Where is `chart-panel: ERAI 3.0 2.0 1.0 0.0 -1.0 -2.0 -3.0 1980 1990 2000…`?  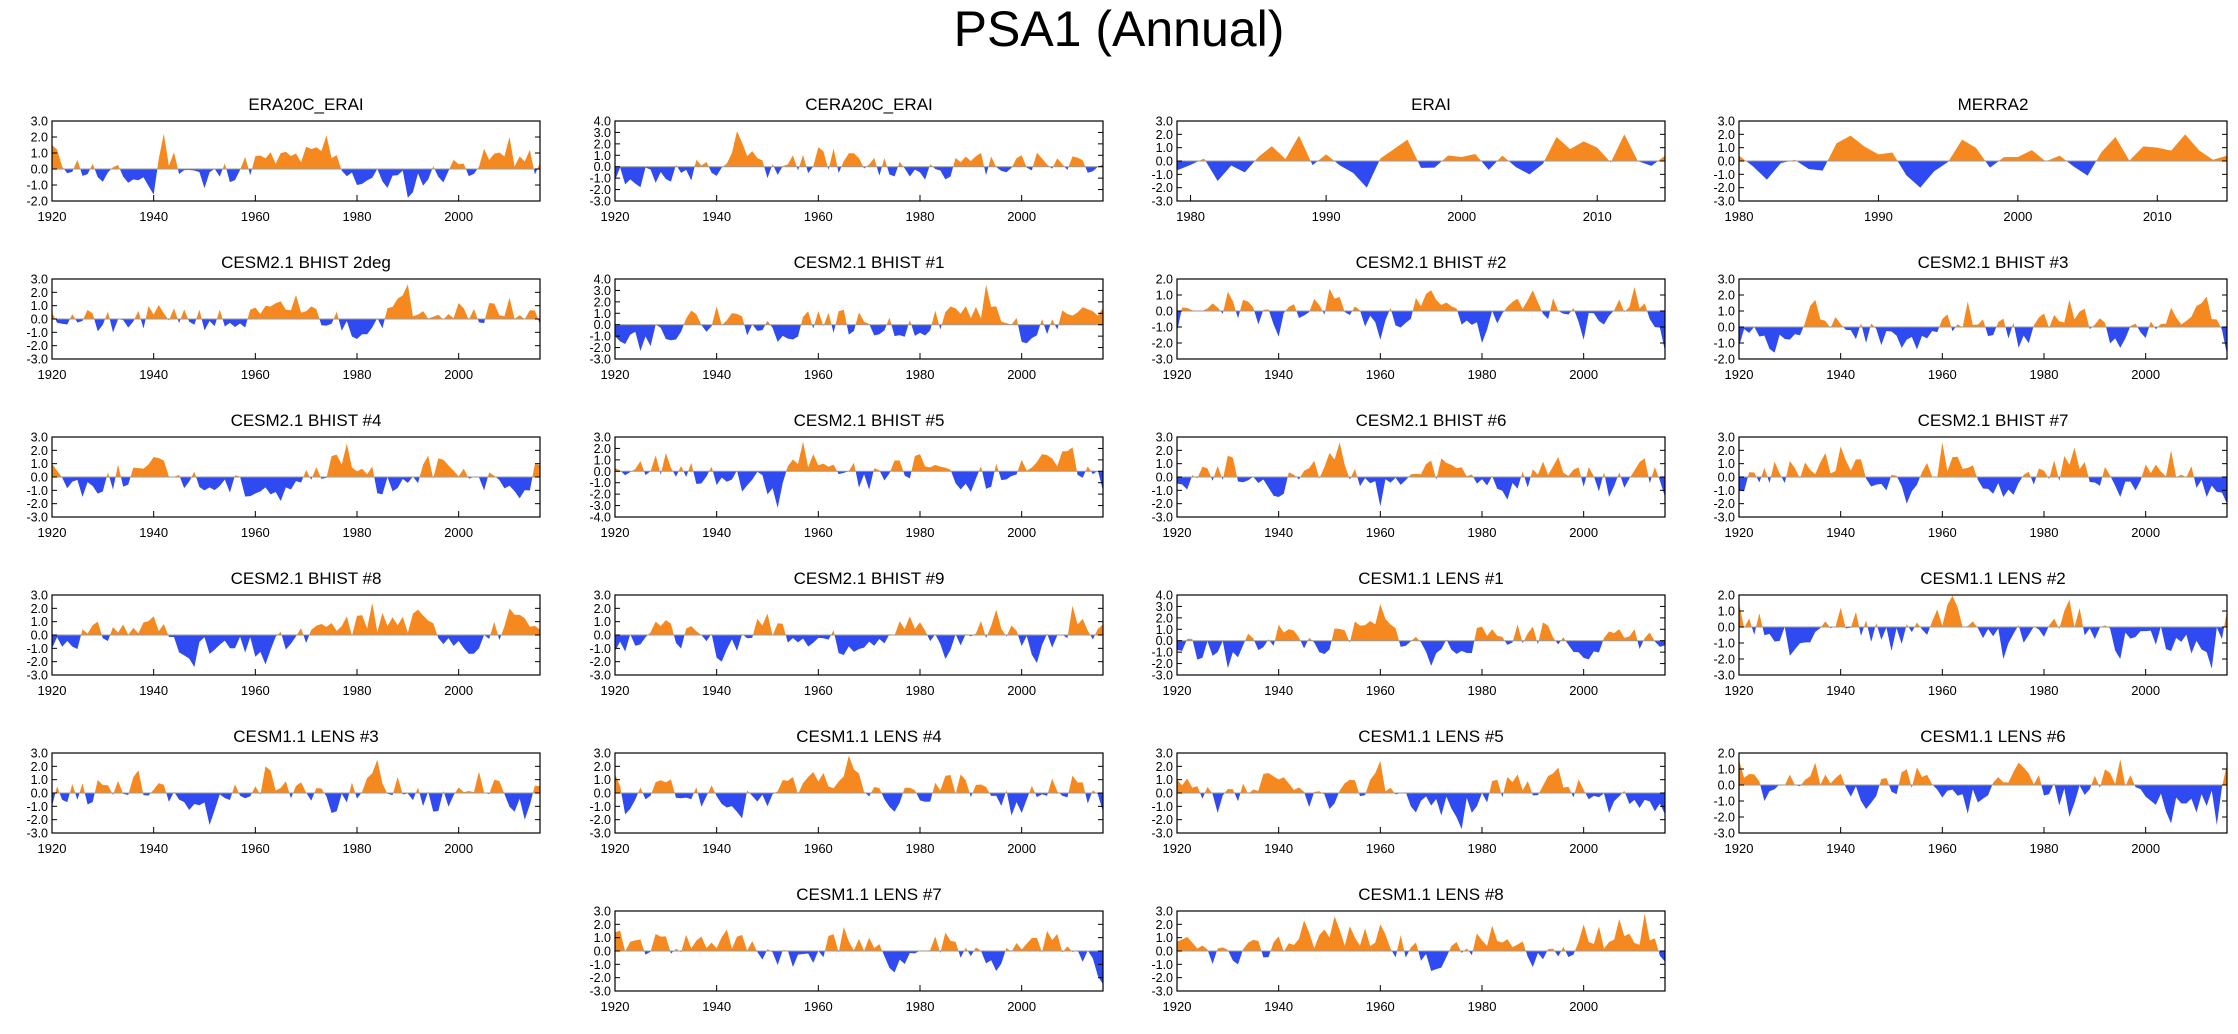 chart-panel: ERAI 3.0 2.0 1.0 0.0 -1.0 -2.0 -3.0 1980 1990 2000… is located at coordinates (1416, 165).